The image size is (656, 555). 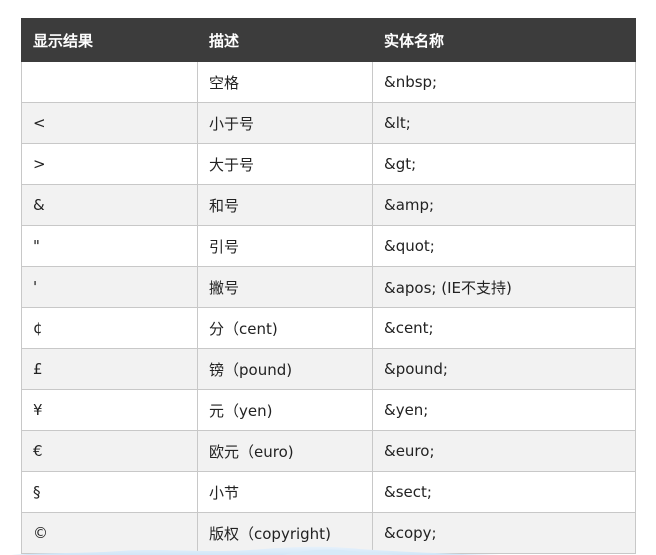 I want to click on cell-description: 小节, so click(x=285, y=492).